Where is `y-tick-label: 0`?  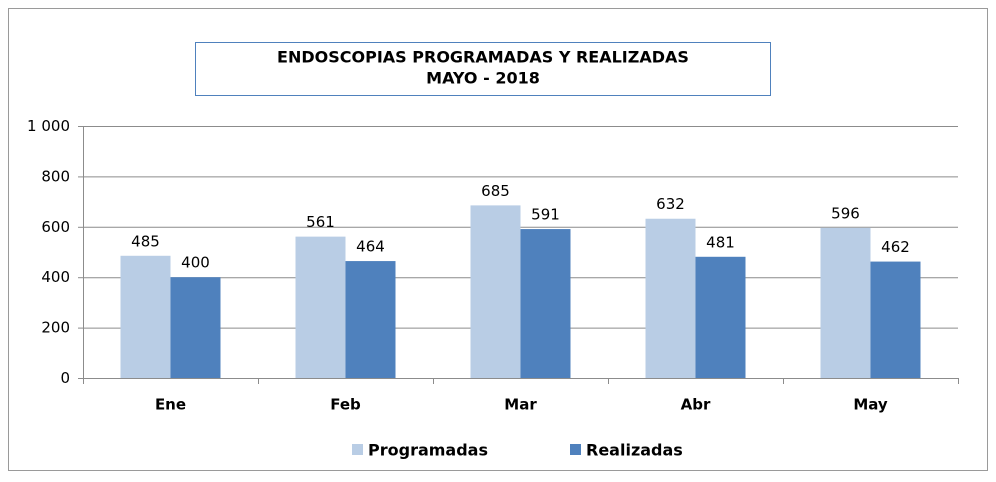 y-tick-label: 0 is located at coordinates (65, 378).